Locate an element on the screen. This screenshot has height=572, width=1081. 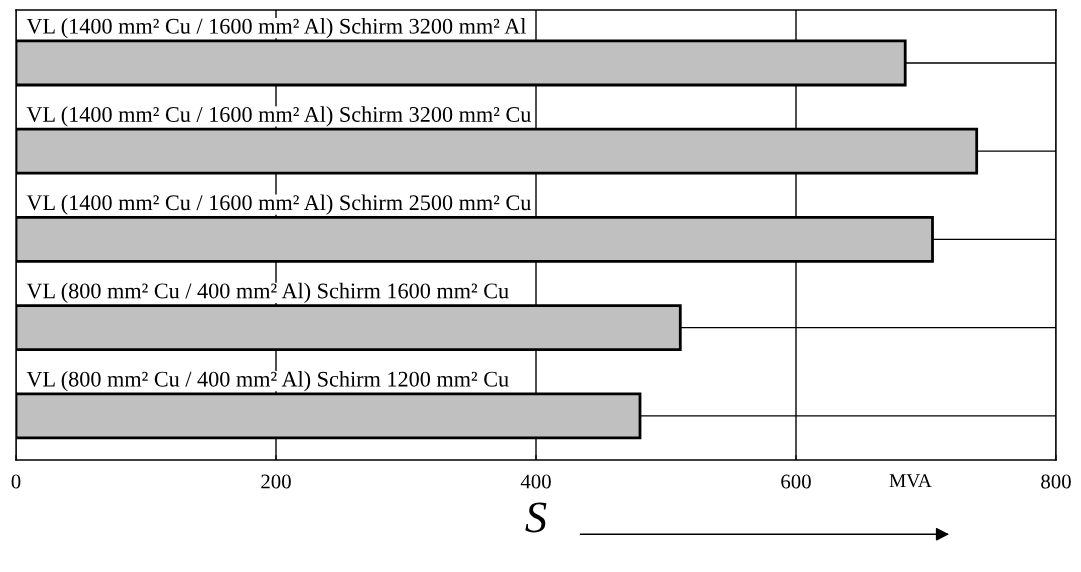
x-tick-label: 200 is located at coordinates (276, 481).